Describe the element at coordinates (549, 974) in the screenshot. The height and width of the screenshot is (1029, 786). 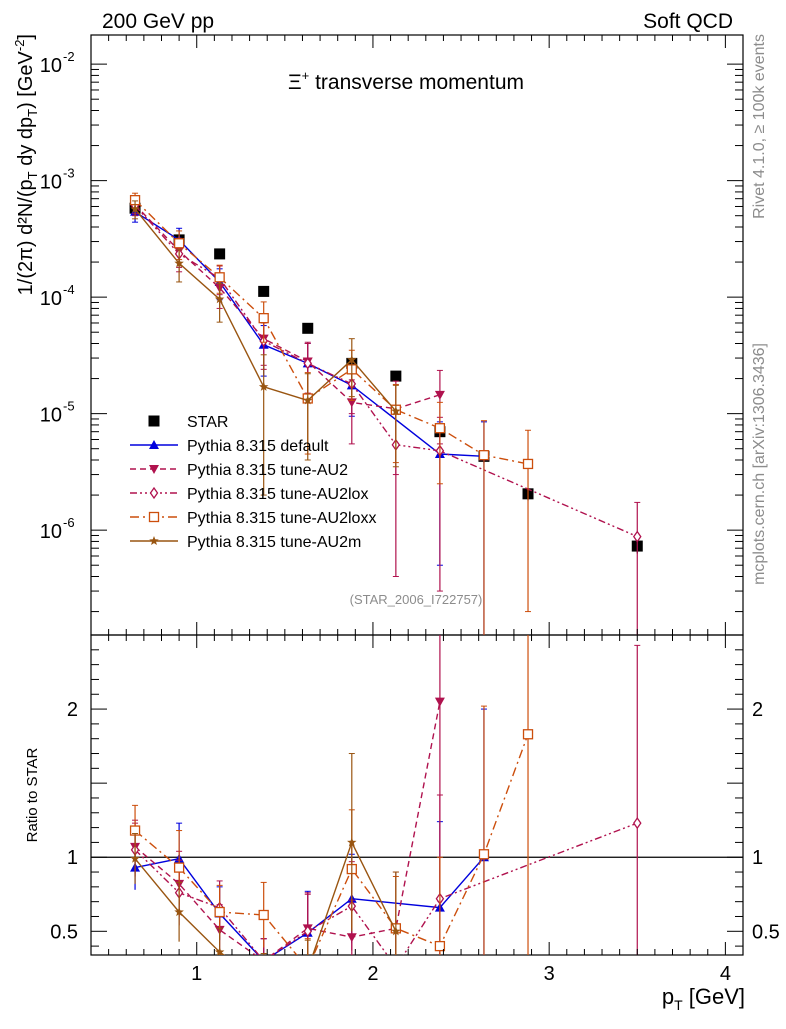
I see `x-tick-label: 3` at that location.